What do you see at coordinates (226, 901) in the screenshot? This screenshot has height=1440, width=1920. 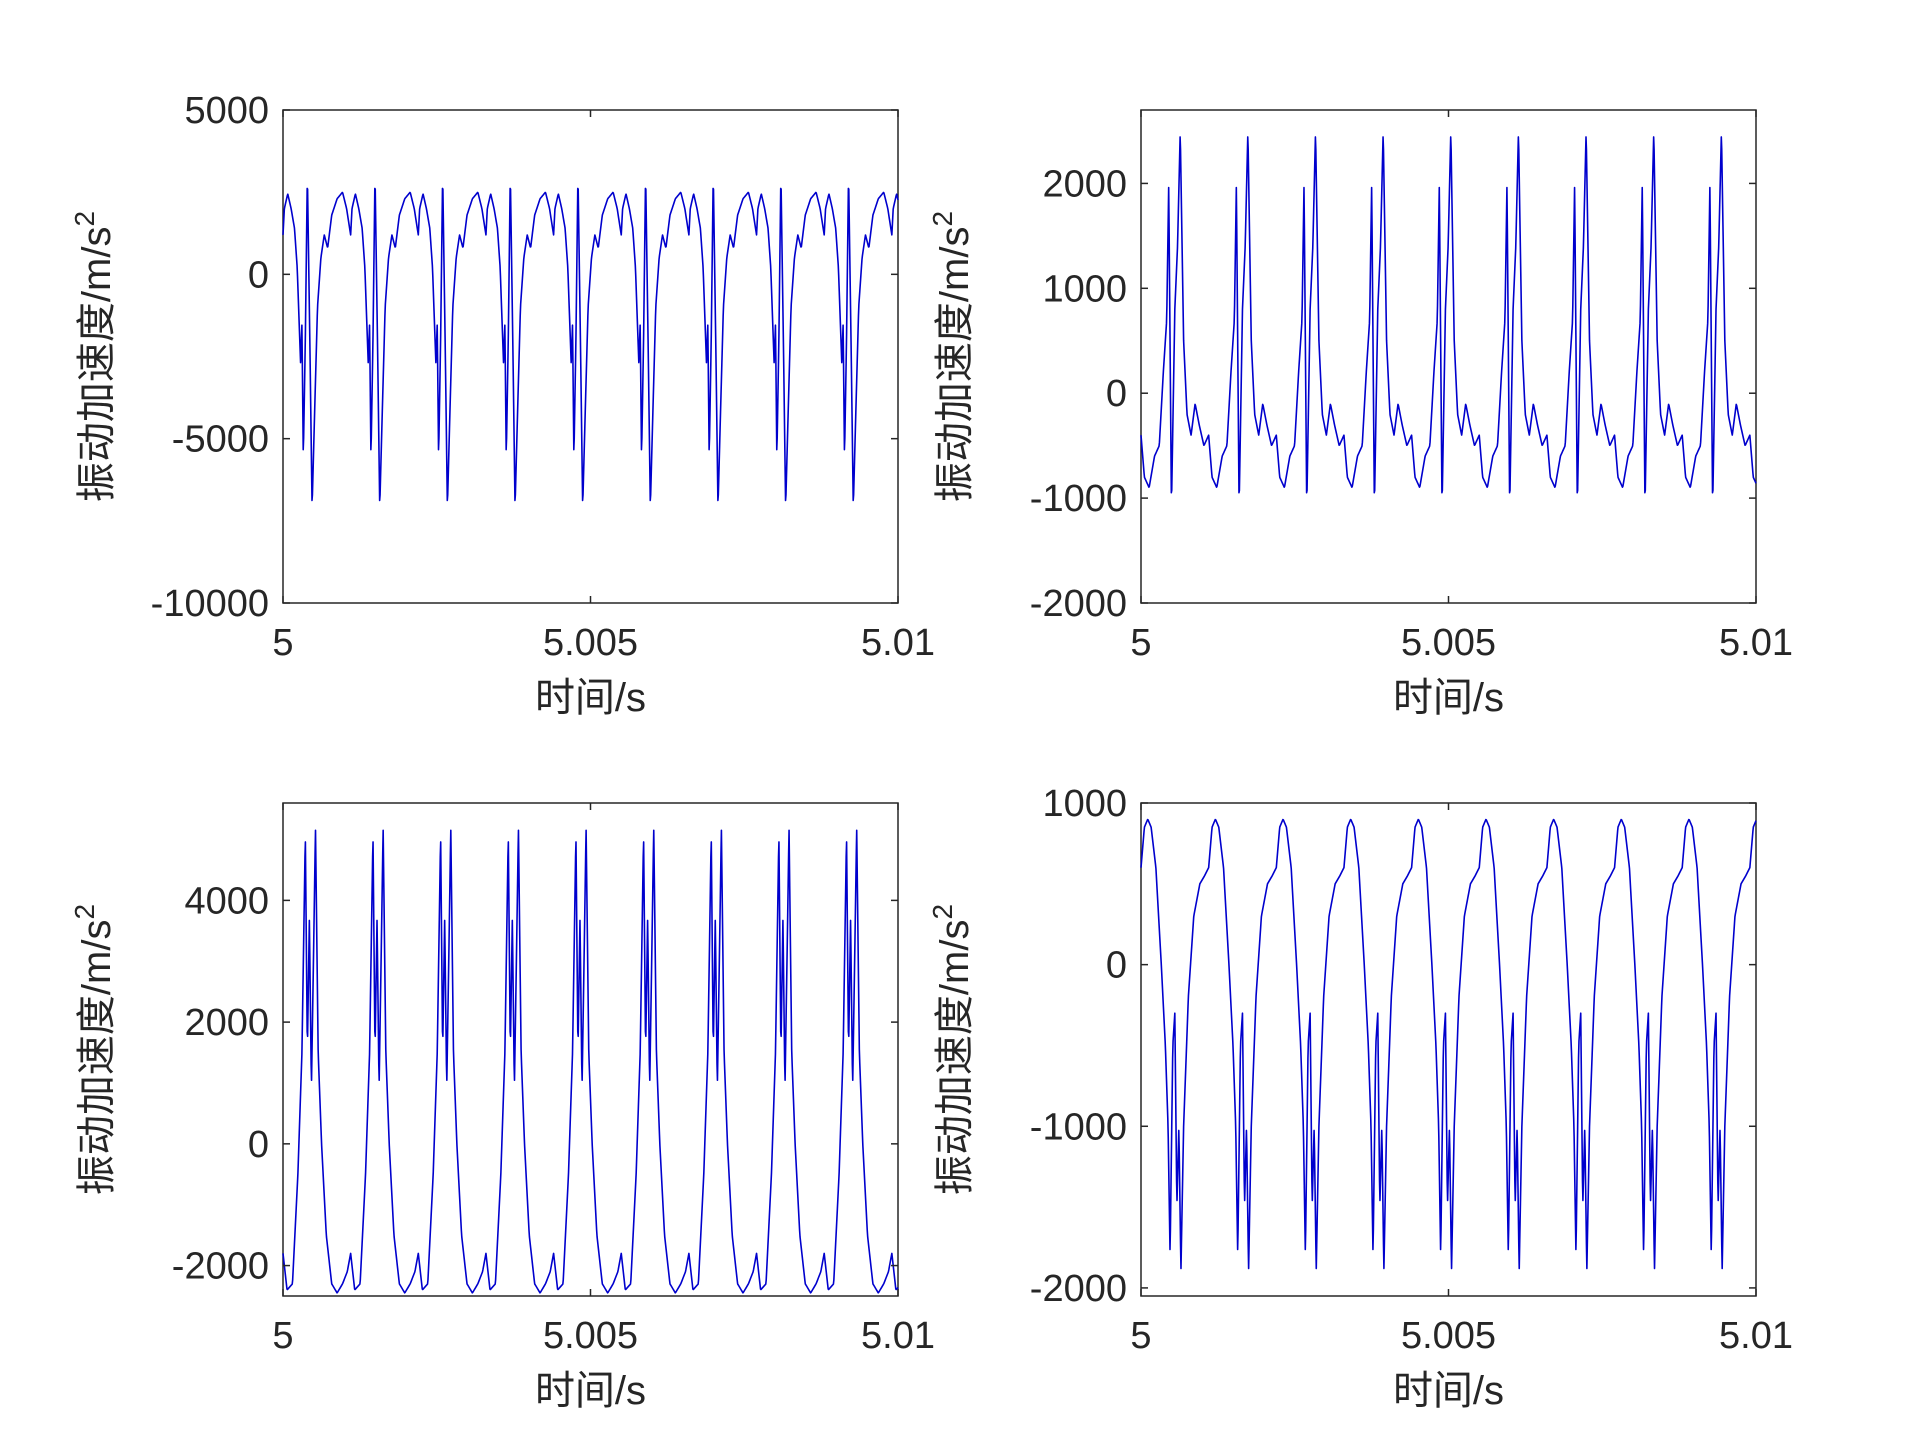 I see `y-tick-label: 4000` at bounding box center [226, 901].